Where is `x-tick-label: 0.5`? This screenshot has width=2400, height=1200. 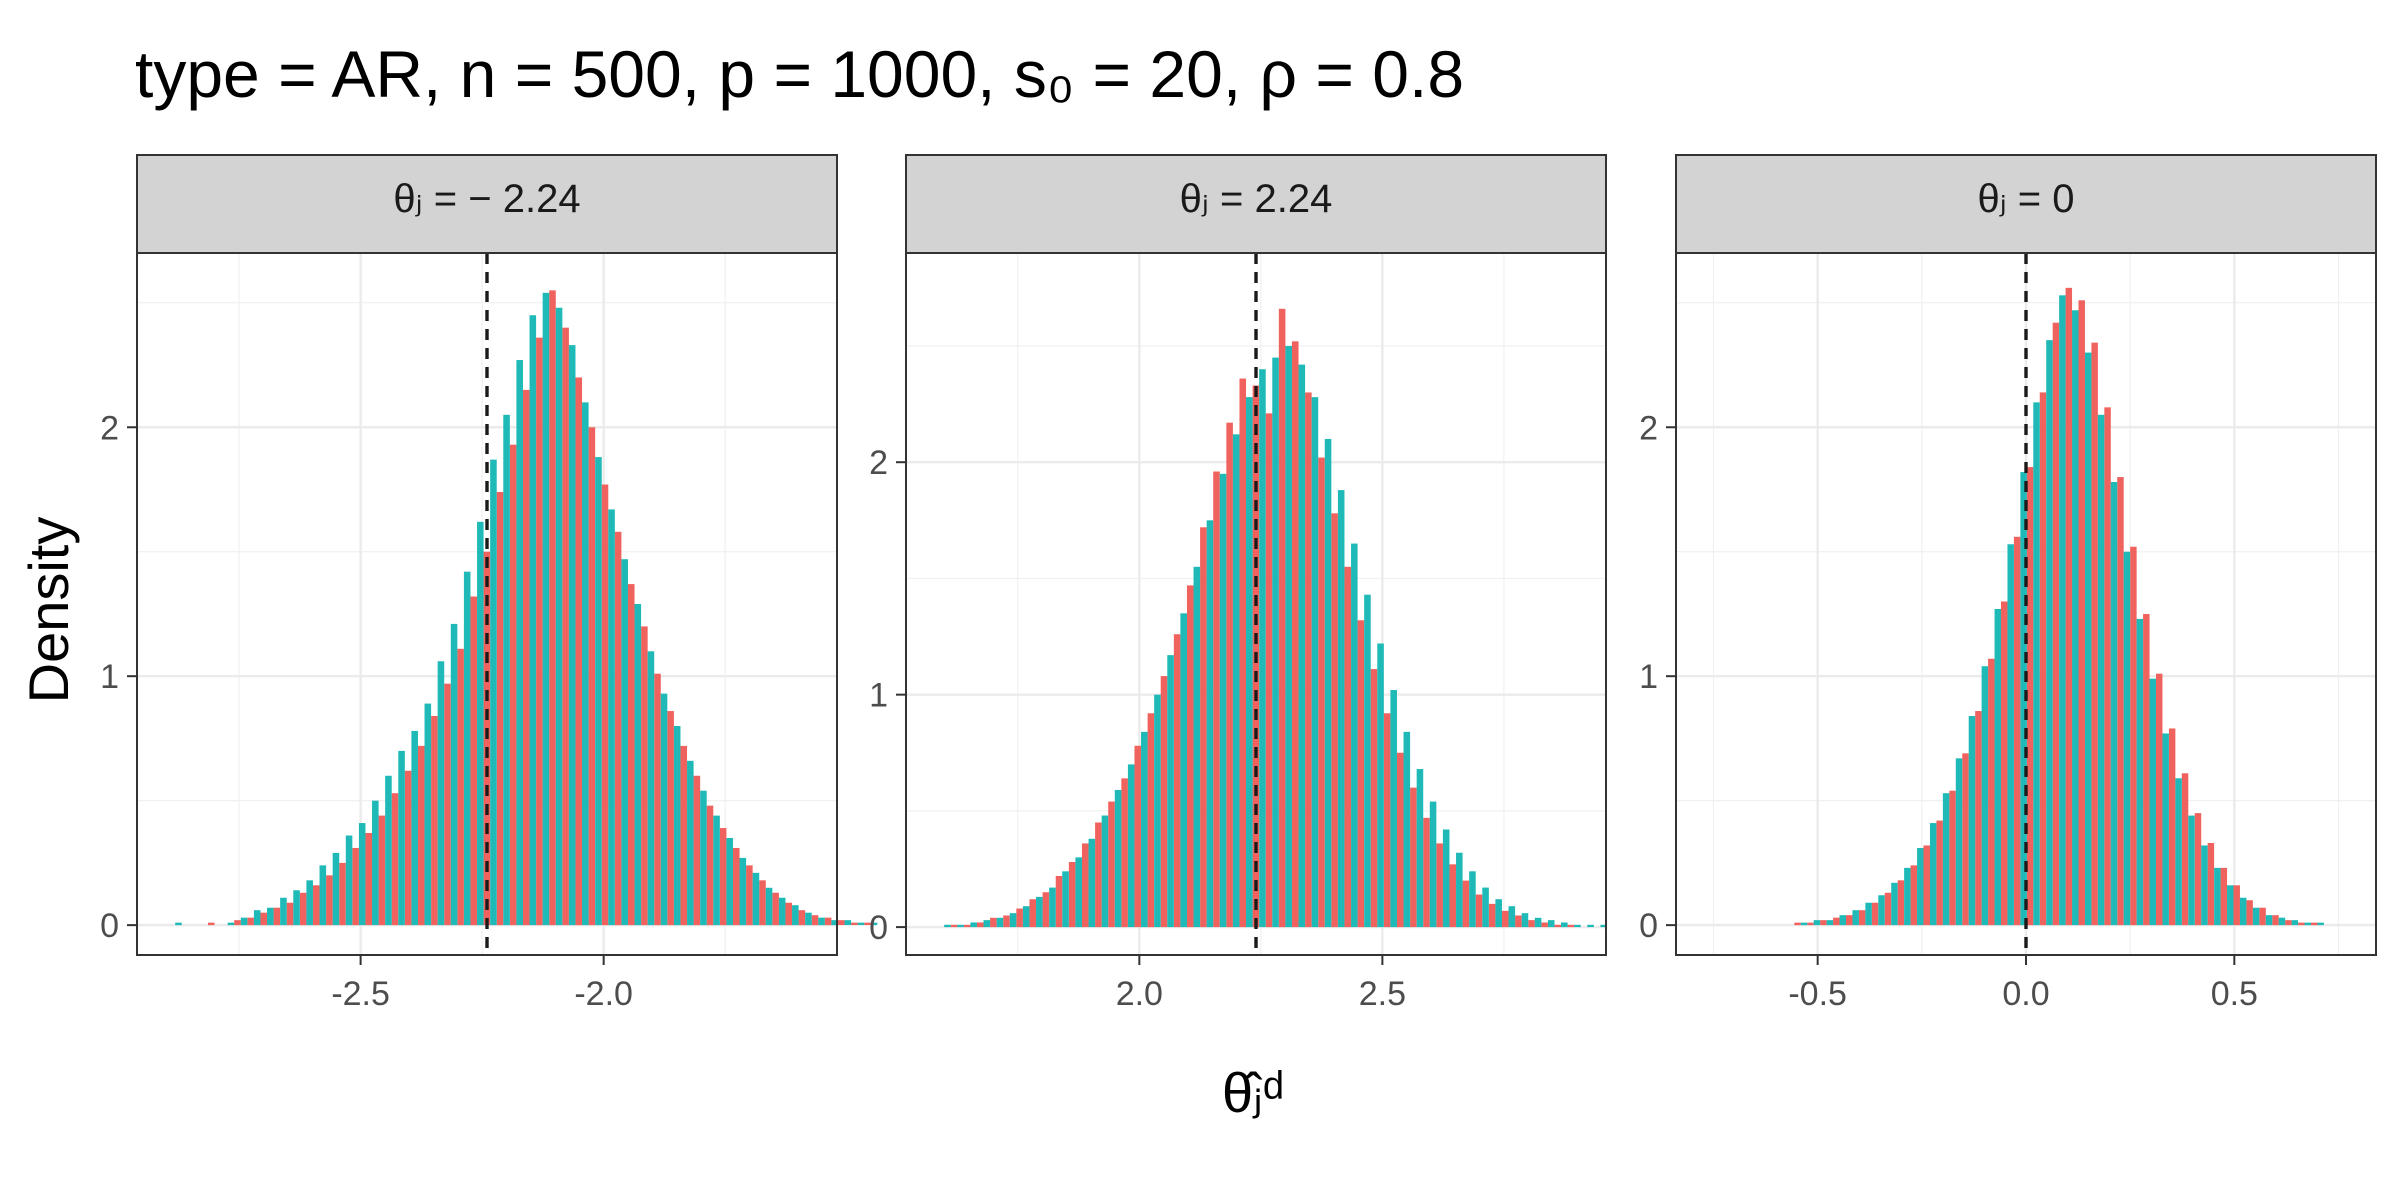
x-tick-label: 0.5 is located at coordinates (2234, 994).